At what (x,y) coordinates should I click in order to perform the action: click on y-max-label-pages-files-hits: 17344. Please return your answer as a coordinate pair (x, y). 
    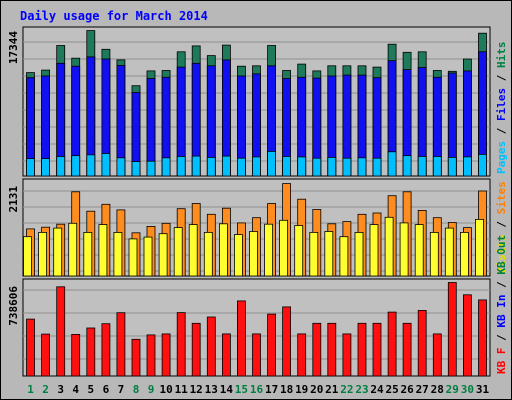
    Looking at the image, I should click on (13, 47).